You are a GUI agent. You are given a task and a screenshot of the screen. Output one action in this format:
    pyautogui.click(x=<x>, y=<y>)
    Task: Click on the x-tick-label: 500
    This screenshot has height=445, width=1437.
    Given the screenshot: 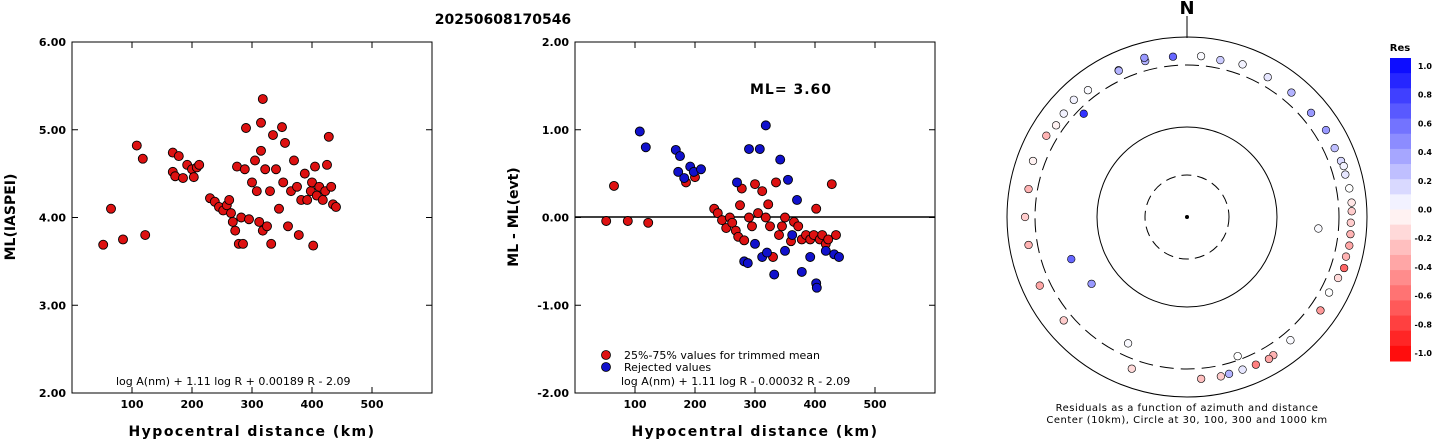 What is the action you would take?
    pyautogui.click(x=372, y=404)
    